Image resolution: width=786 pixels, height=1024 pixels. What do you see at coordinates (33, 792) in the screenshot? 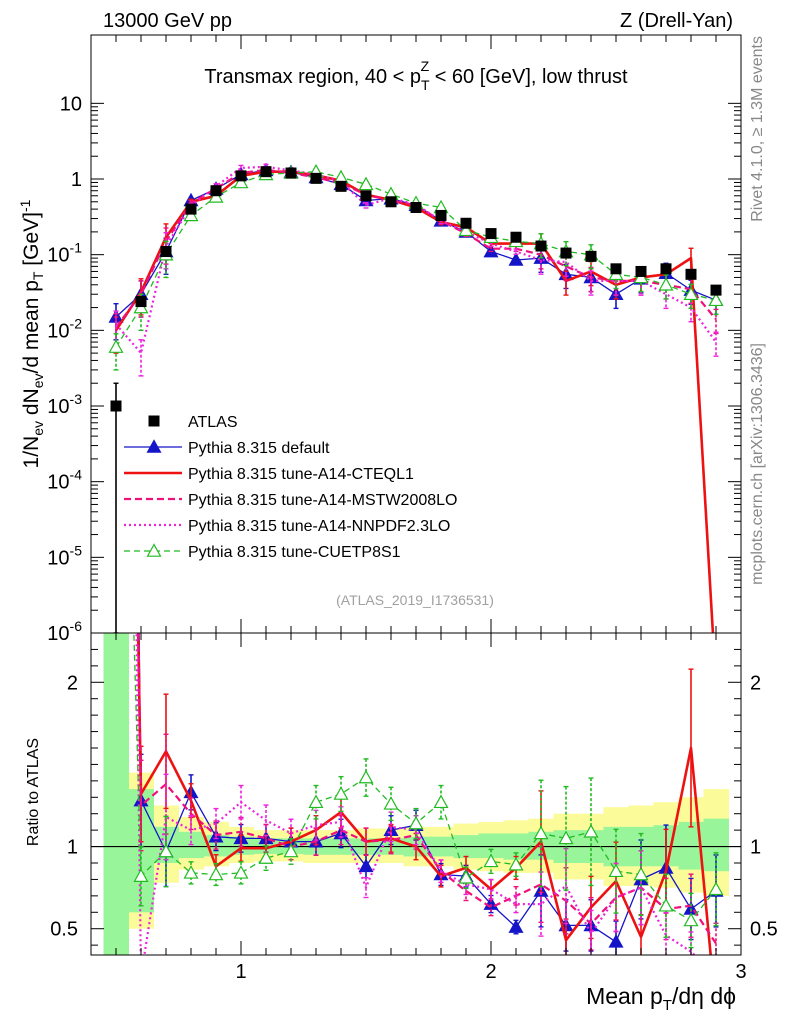
I see `ratio-y-label: Ratio to ATLAS` at bounding box center [33, 792].